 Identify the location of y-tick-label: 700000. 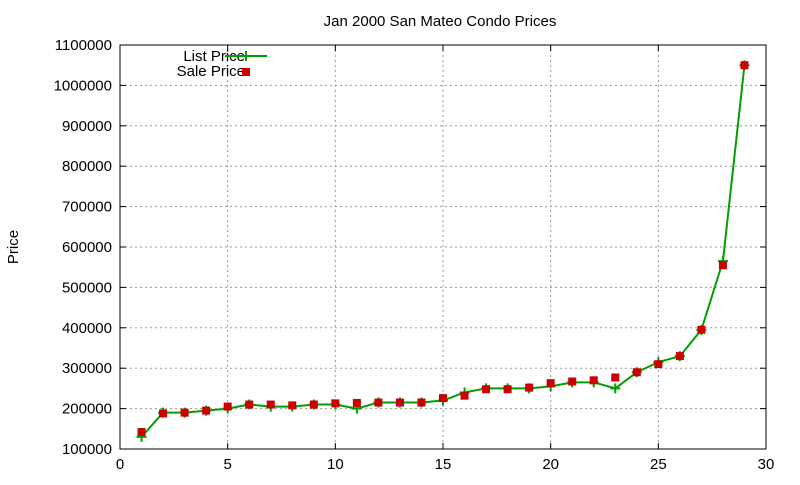
(87, 207).